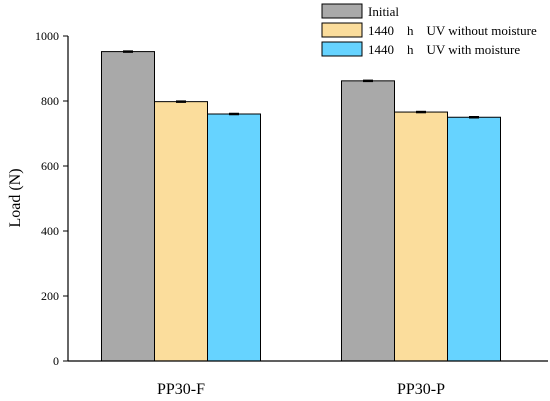  What do you see at coordinates (15, 197) in the screenshot?
I see `y-axis-label: Load (N)` at bounding box center [15, 197].